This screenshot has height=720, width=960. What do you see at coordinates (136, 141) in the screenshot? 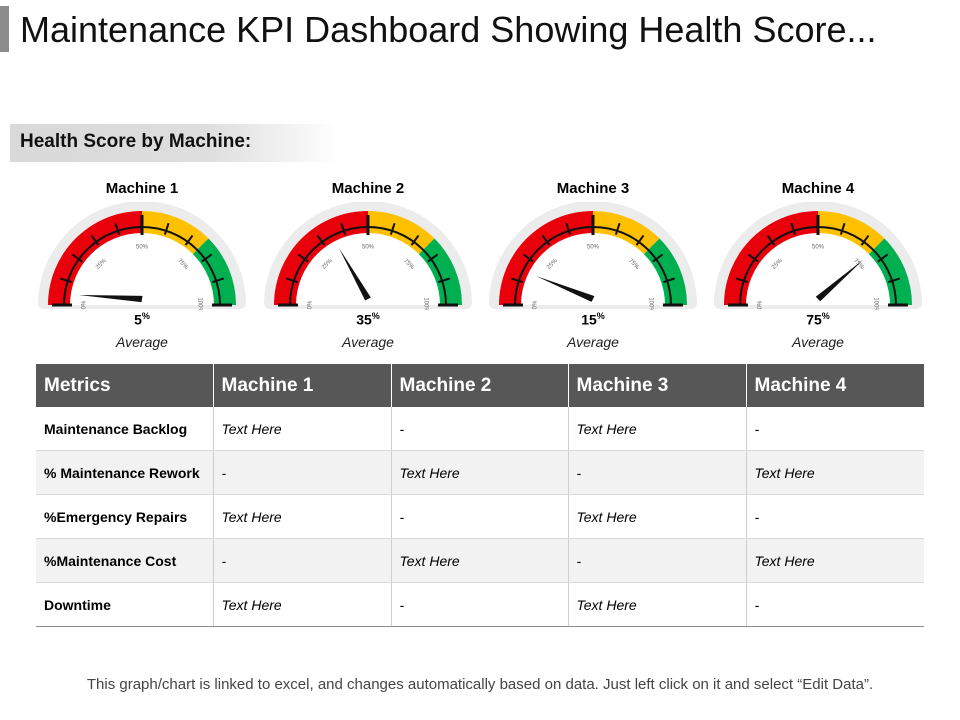
I see `section-title: Health Score by Machine:` at bounding box center [136, 141].